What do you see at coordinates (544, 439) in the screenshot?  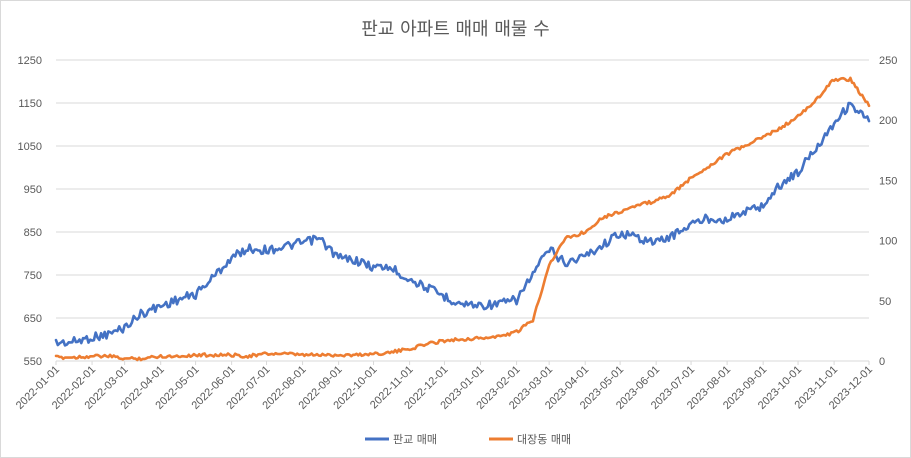 I see `legend-label: 대장동 매매` at bounding box center [544, 439].